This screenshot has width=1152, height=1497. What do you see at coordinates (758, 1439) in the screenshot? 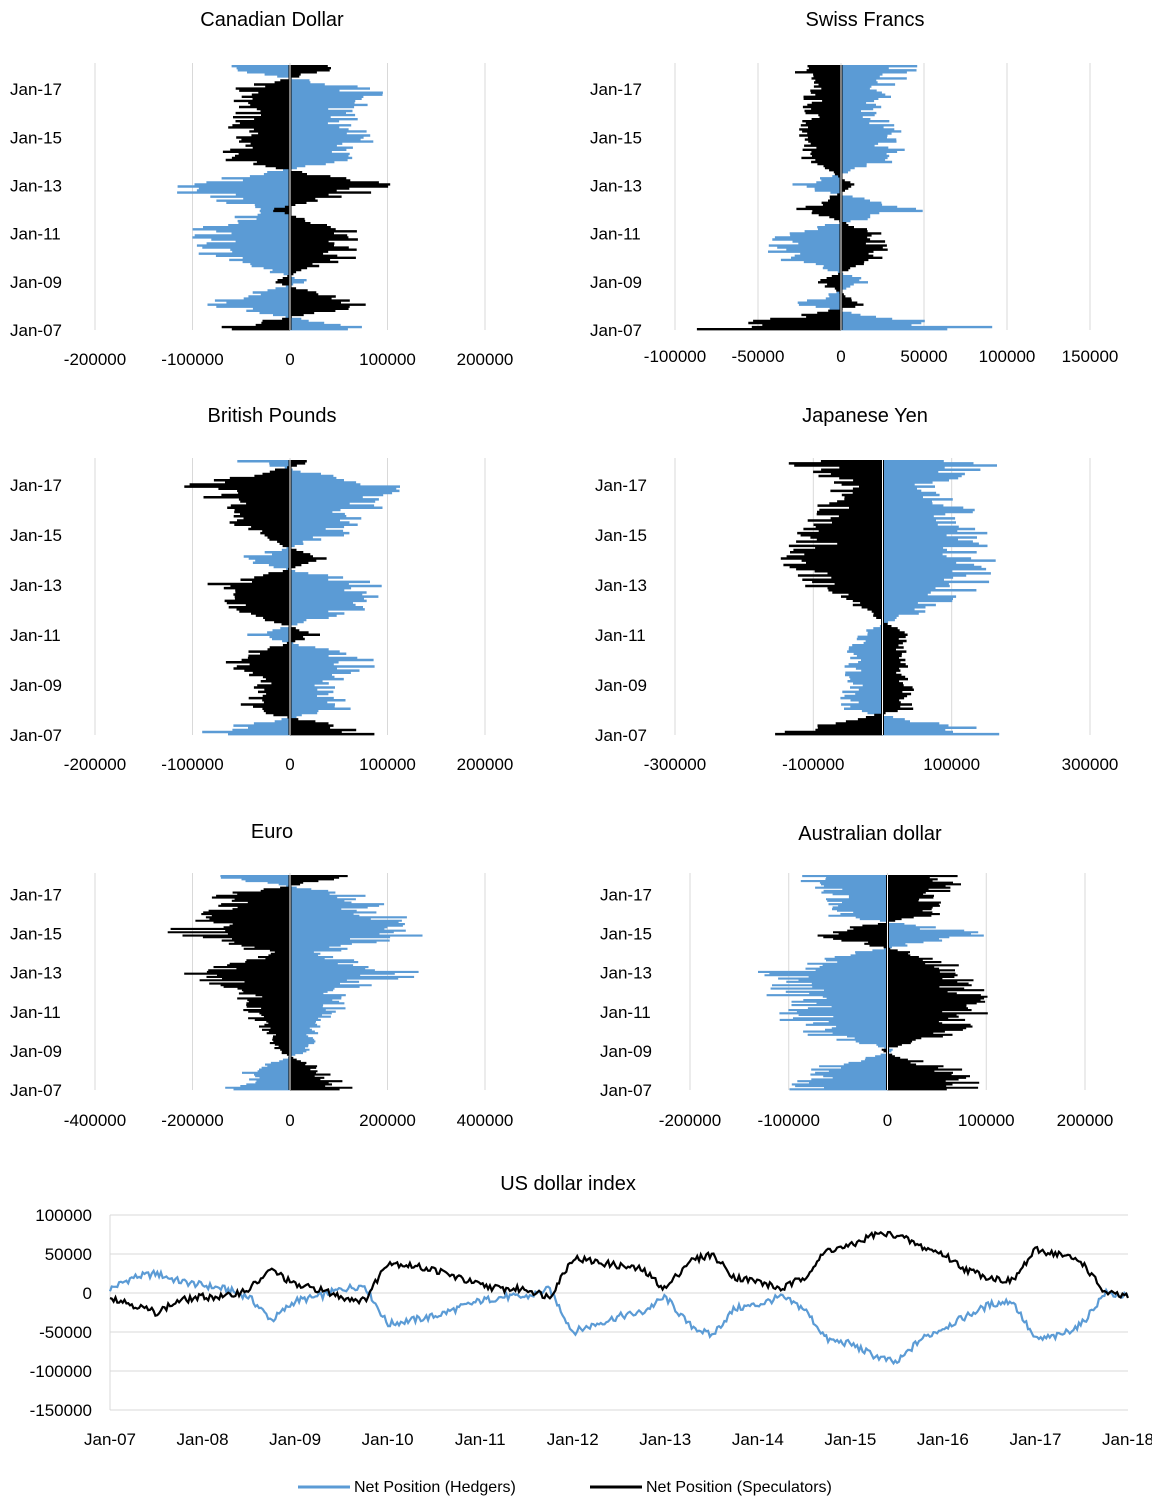
I see `x-tick-label: Jan-14` at bounding box center [758, 1439].